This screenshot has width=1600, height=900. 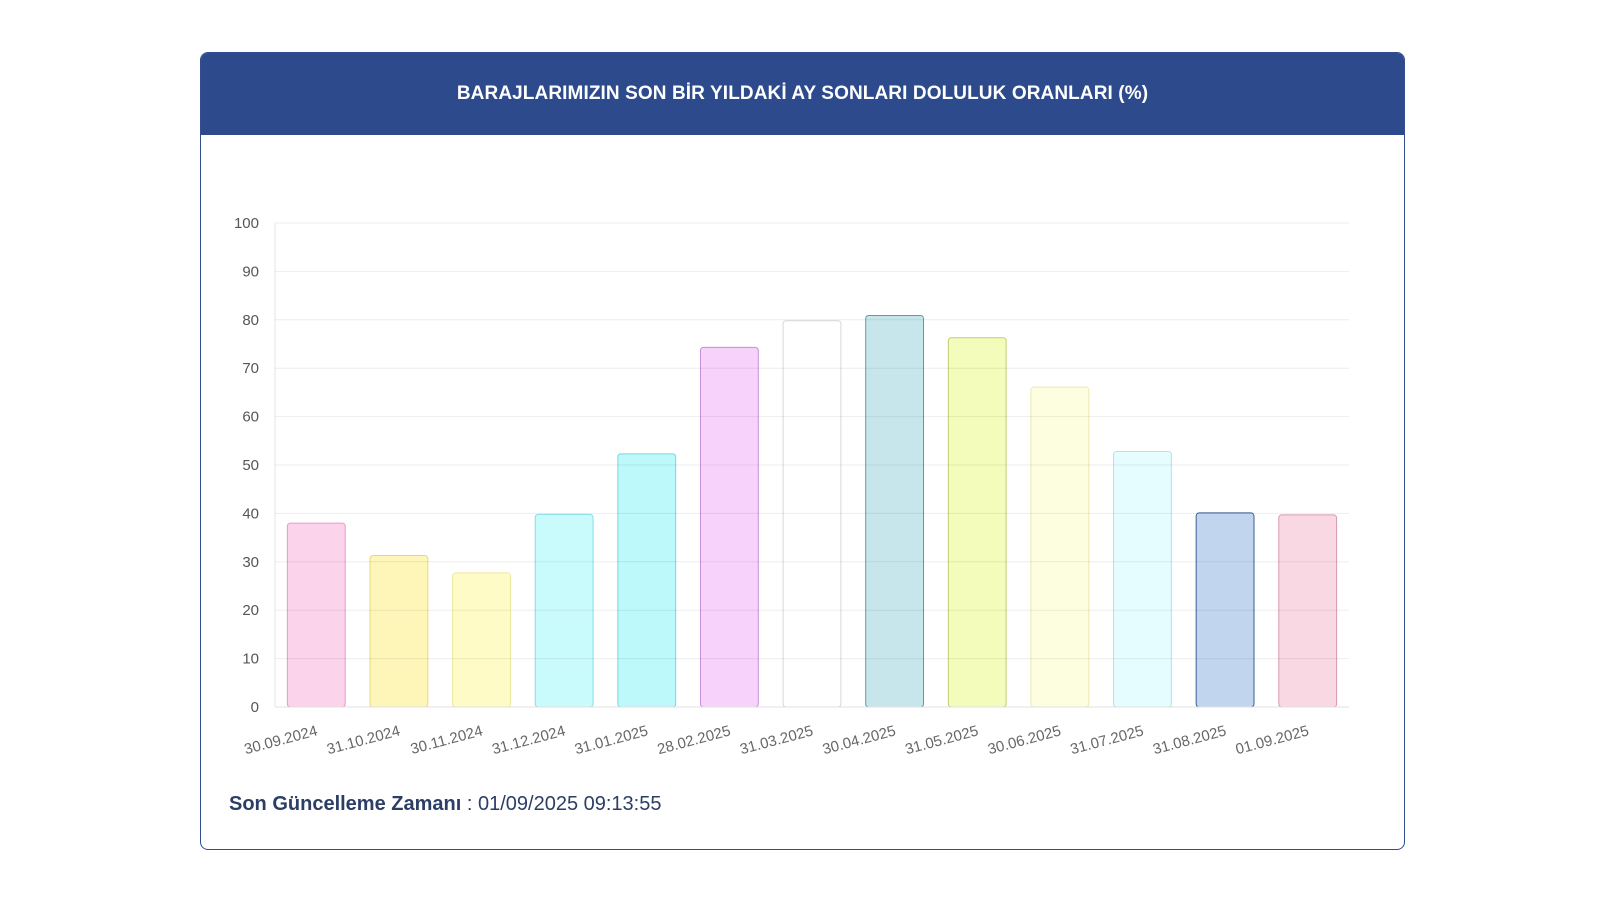 What do you see at coordinates (250, 465) in the screenshot?
I see `y-tick-label: 50` at bounding box center [250, 465].